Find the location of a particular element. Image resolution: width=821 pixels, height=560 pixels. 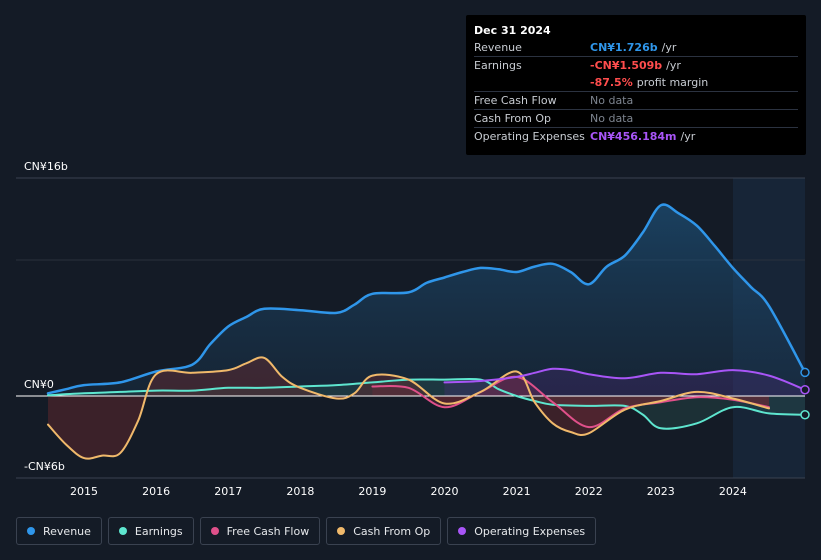

legend-dot-earnings is located at coordinates (122, 531).